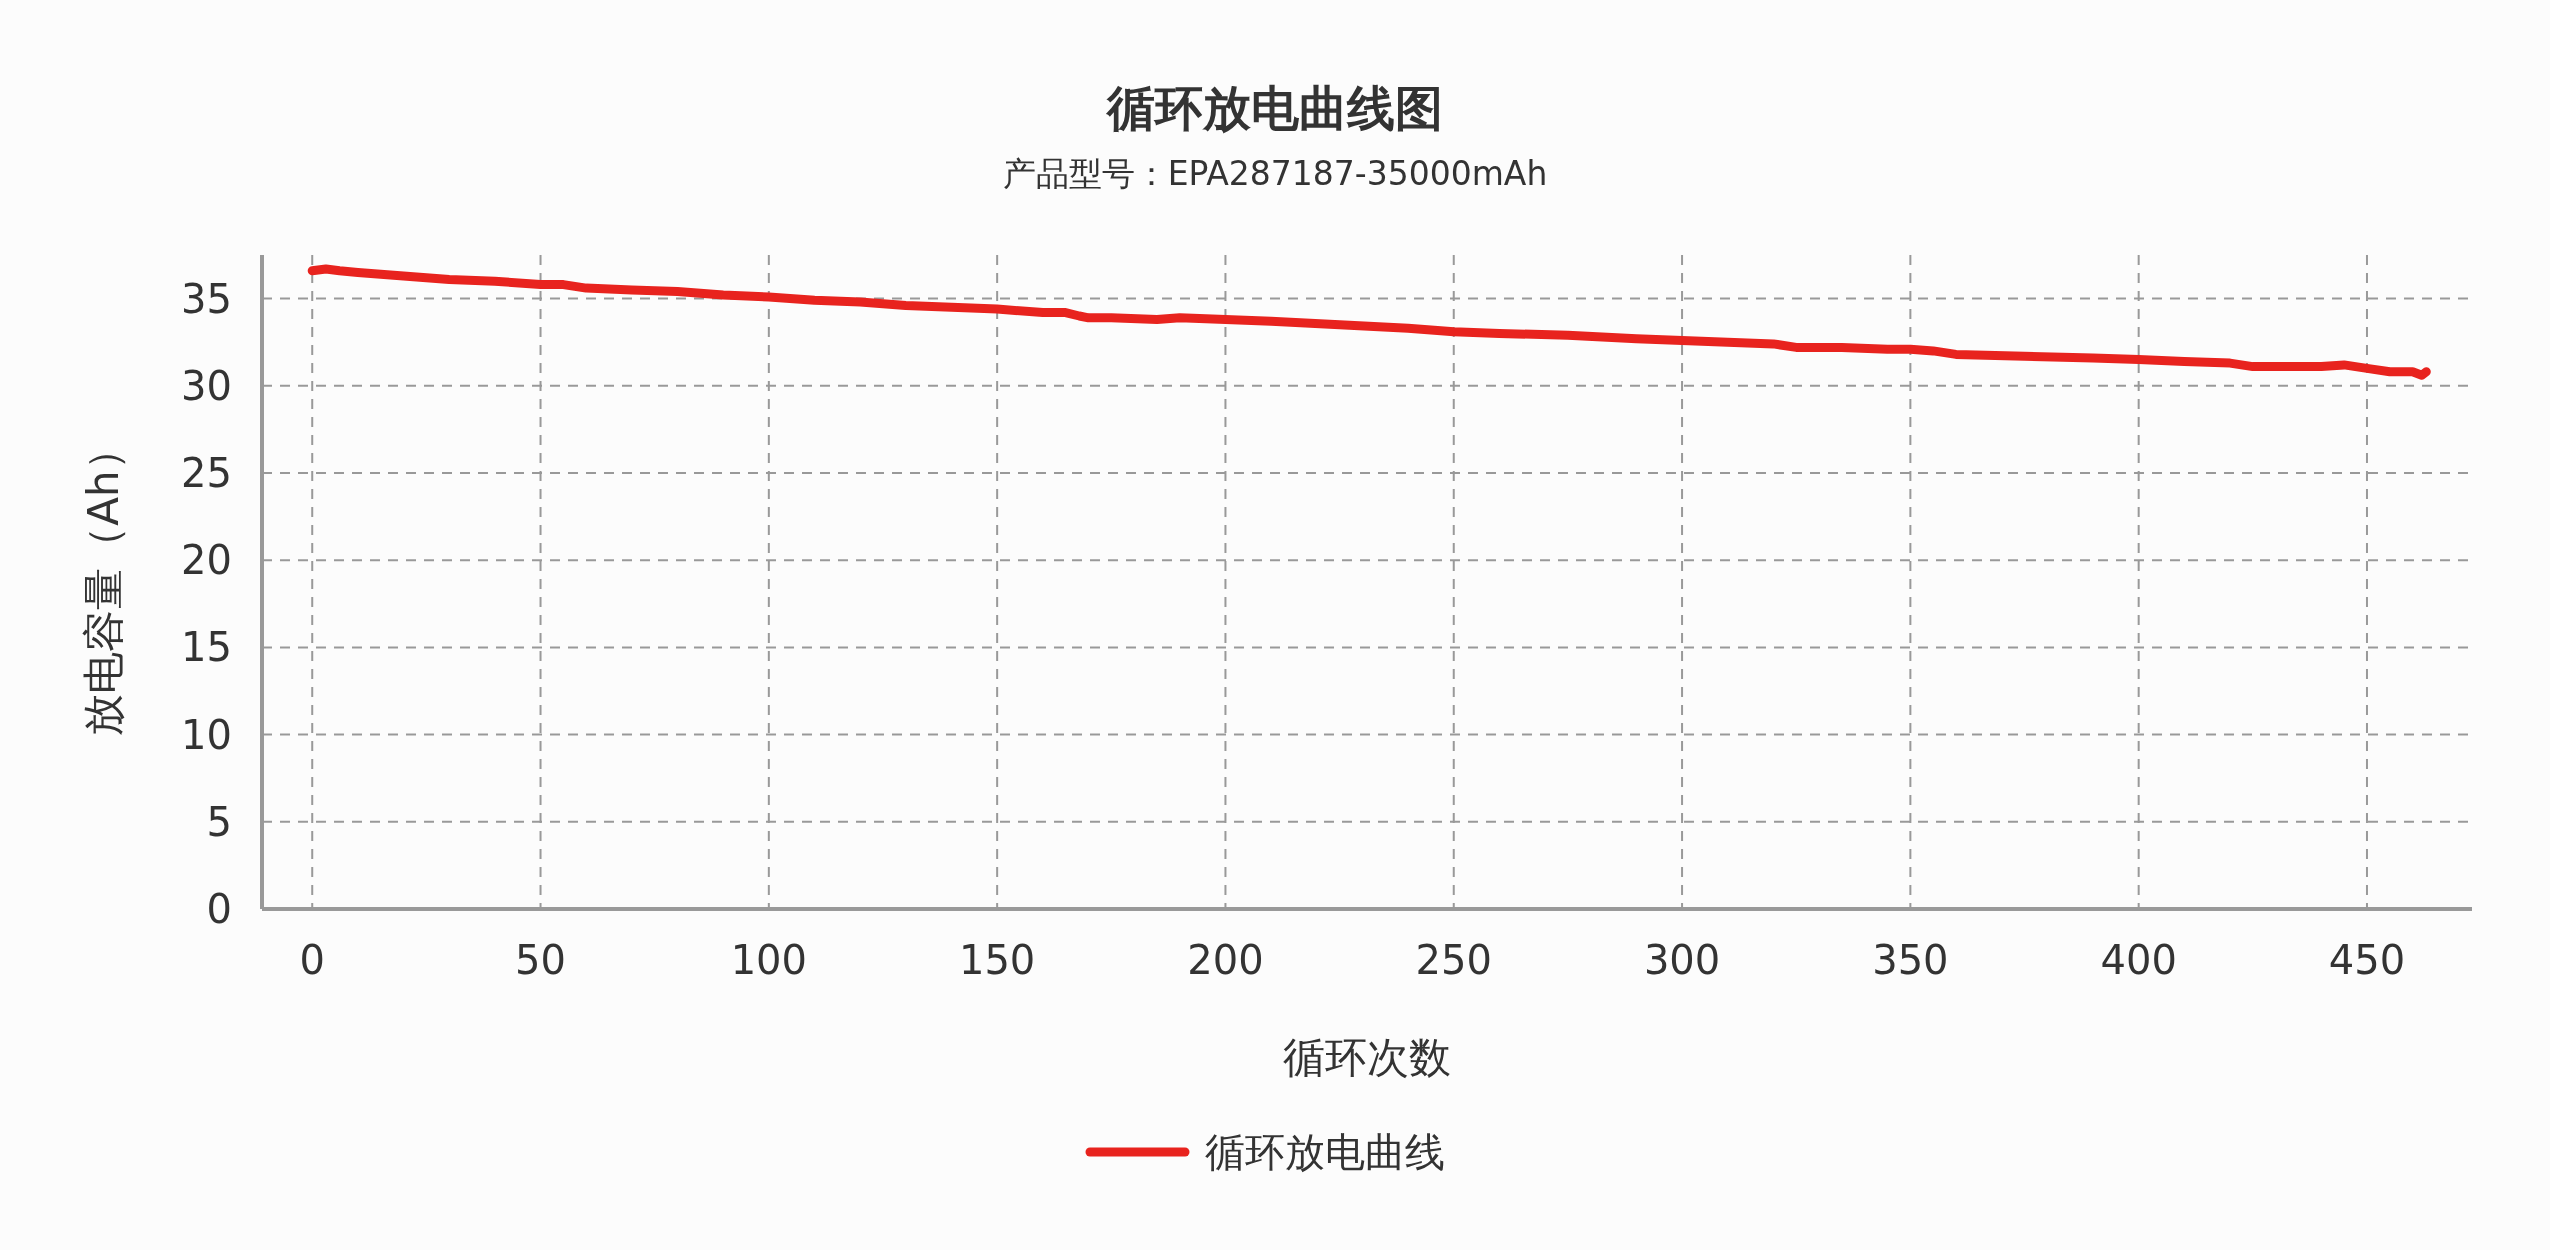 The height and width of the screenshot is (1250, 2550). I want to click on y-tick-label: 5, so click(219, 821).